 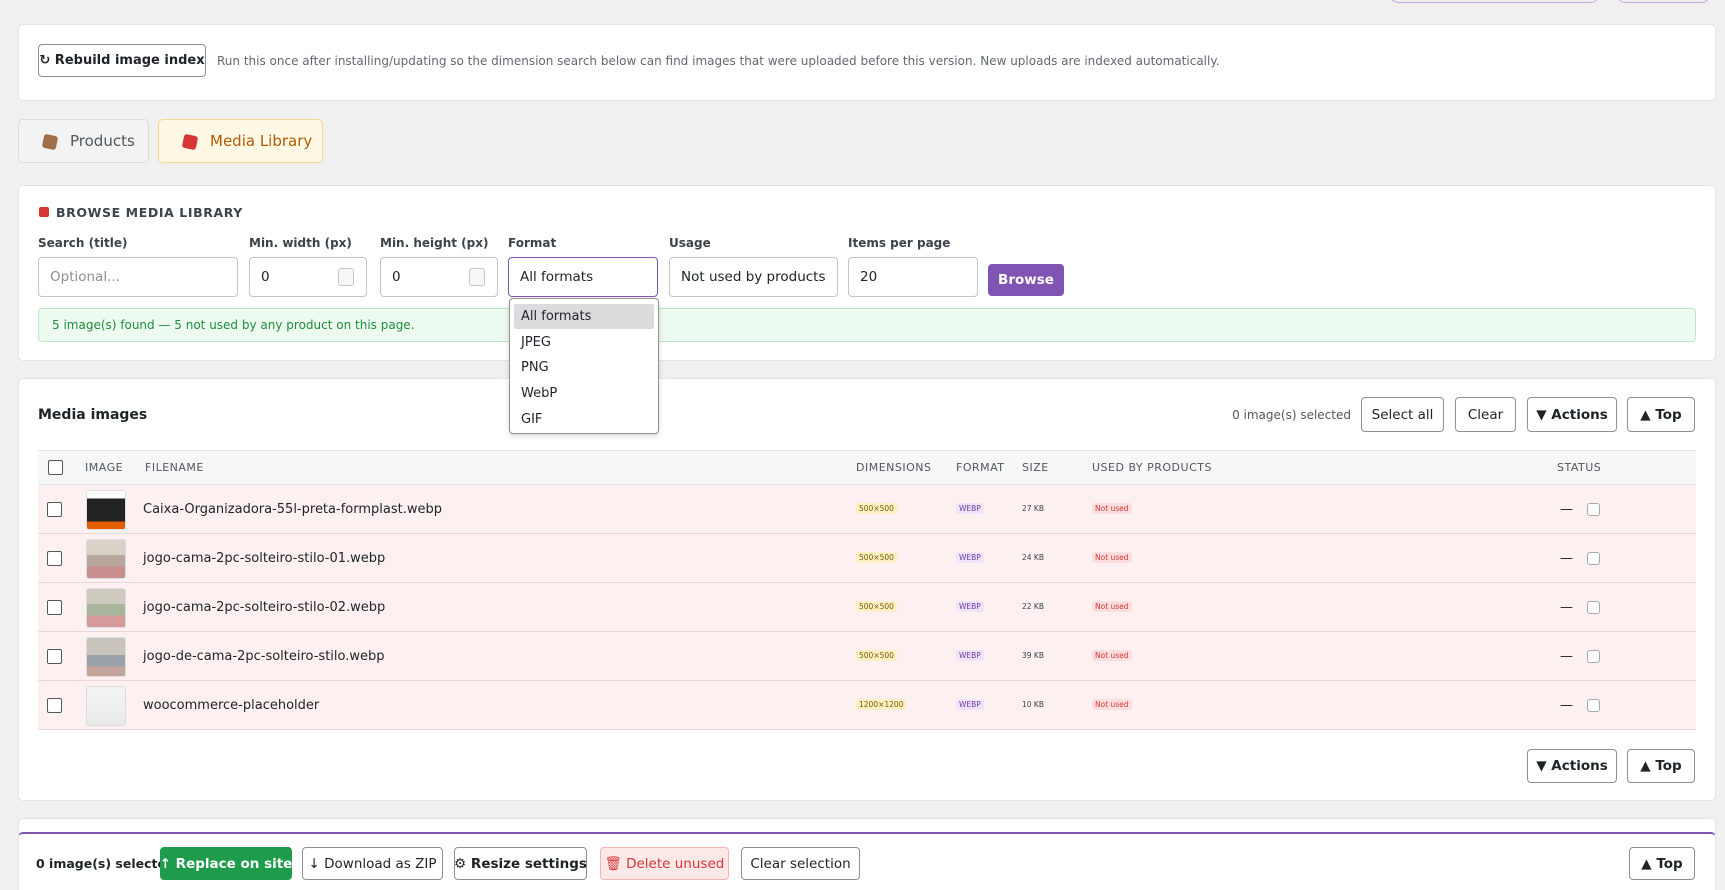 What do you see at coordinates (1152, 467) in the screenshot?
I see `column-header: USED BY PRODUCTS` at bounding box center [1152, 467].